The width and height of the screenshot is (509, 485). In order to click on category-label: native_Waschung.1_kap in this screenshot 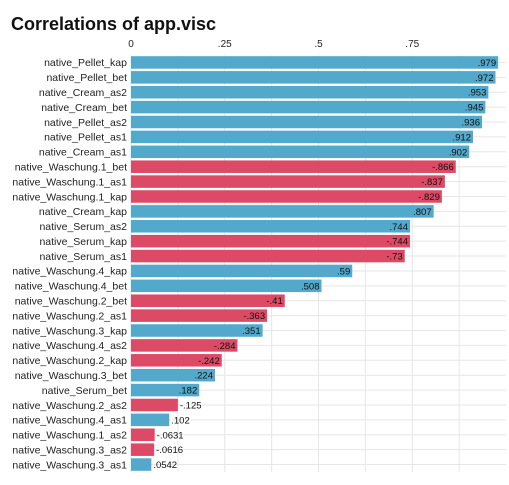, I will do `click(69, 197)`.